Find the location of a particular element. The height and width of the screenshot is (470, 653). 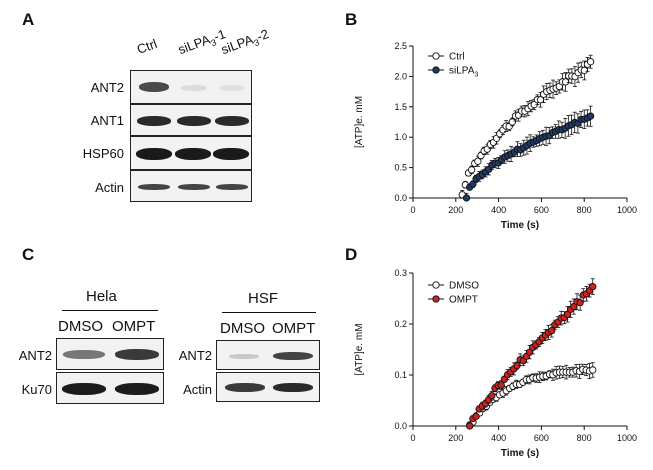

hsf-blot-ant2 is located at coordinates (268, 355).